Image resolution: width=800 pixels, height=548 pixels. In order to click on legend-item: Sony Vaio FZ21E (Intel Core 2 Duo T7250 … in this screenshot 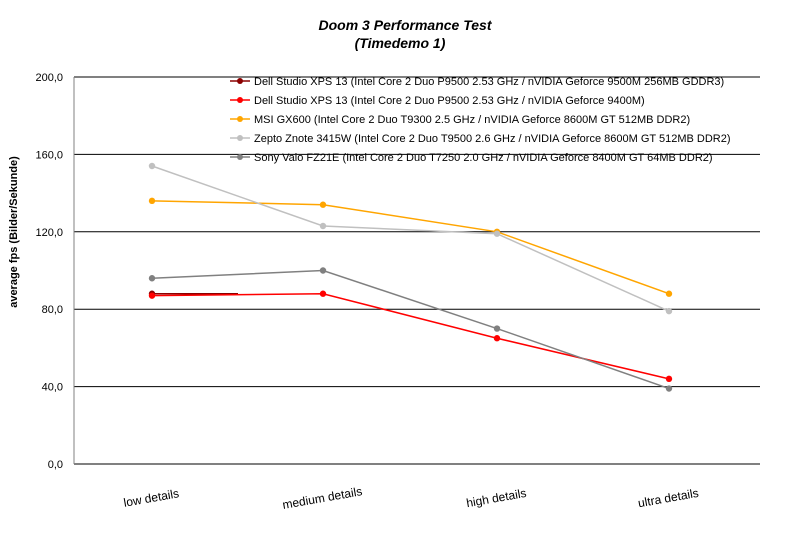, I will do `click(471, 158)`.